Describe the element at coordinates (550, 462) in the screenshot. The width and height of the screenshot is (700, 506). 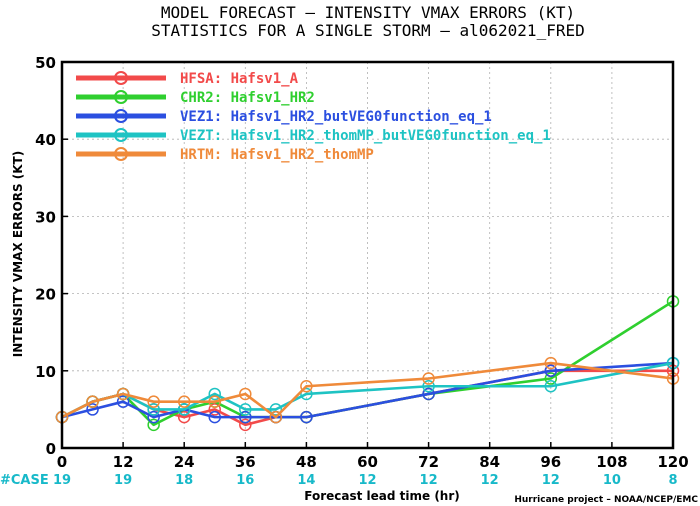
I see `x-tick-label: 96` at that location.